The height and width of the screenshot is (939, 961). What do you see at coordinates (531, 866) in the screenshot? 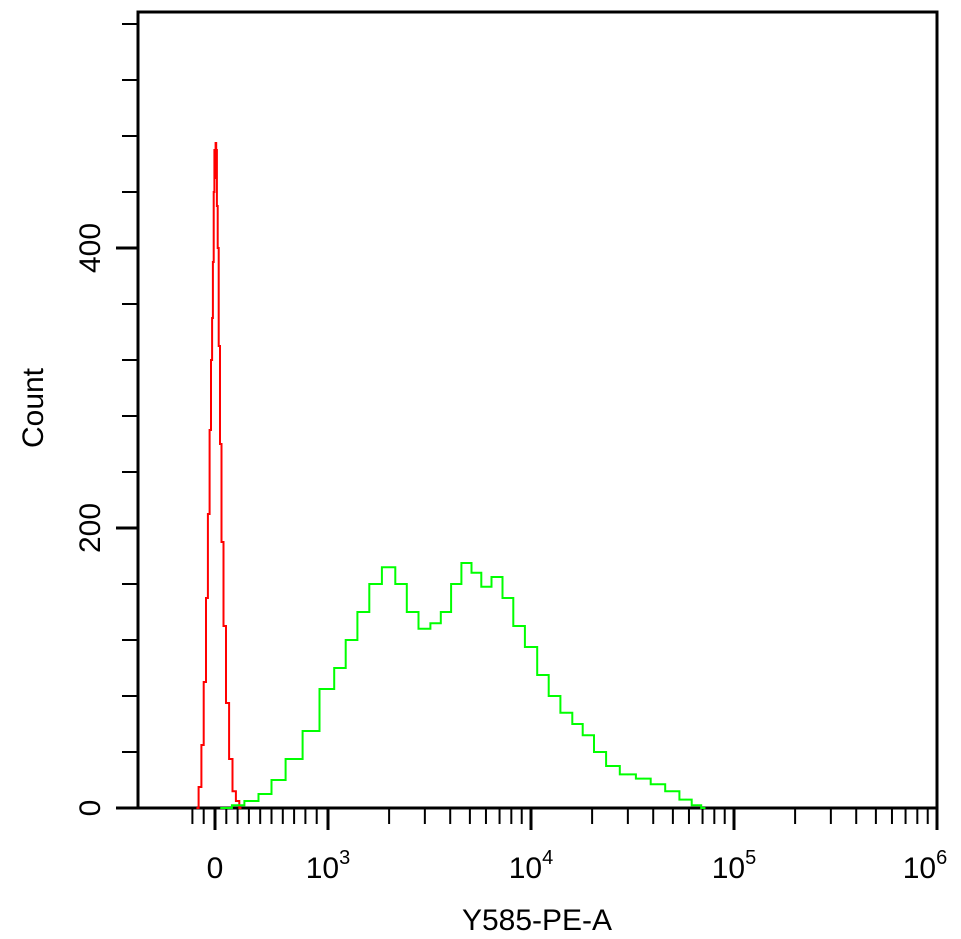
I see `x-tick-label: 10⁴` at bounding box center [531, 866].